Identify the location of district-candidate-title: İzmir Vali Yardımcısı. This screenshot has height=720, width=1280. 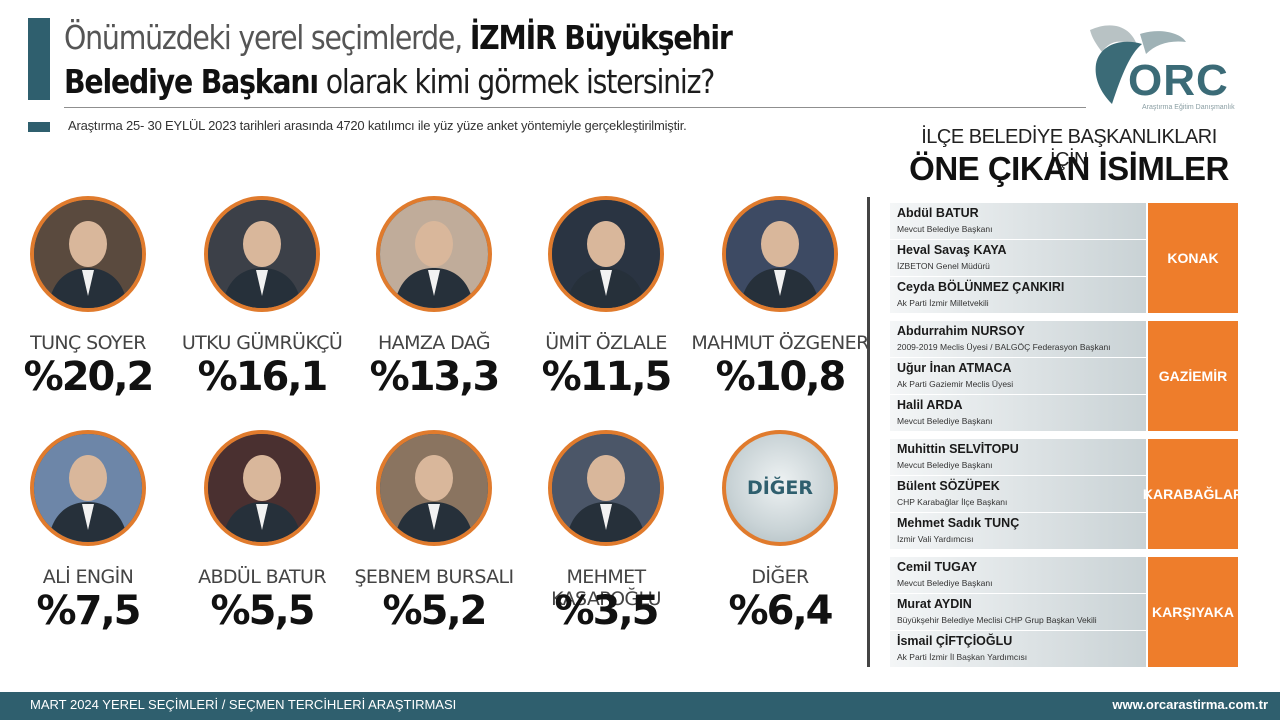
(935, 539).